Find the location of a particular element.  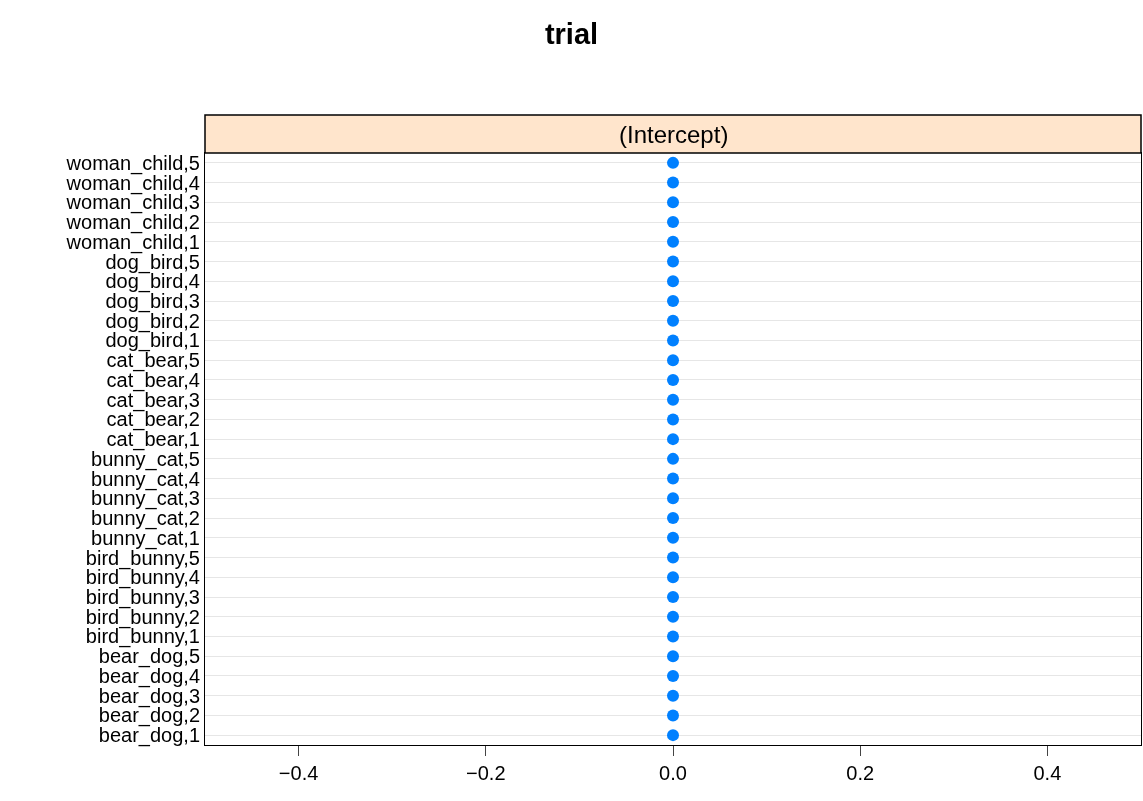

y-tick-label: woman_child,5 is located at coordinates (132, 163).